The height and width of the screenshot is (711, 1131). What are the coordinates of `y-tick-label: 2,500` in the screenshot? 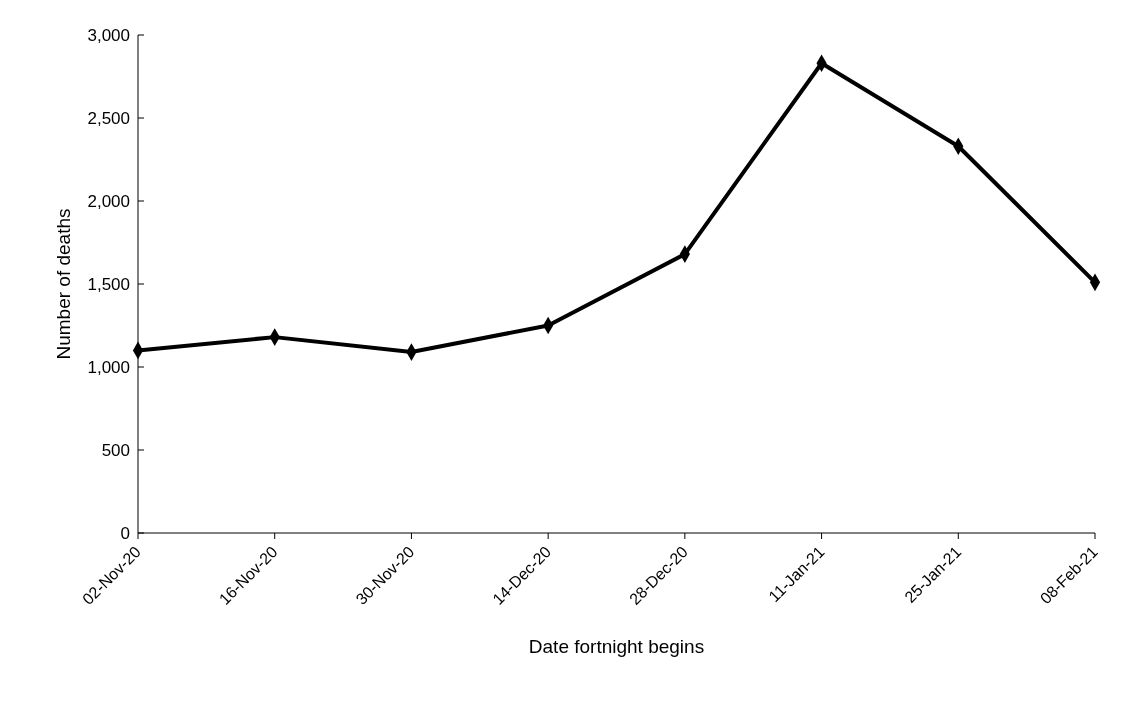 It's located at (108, 118).